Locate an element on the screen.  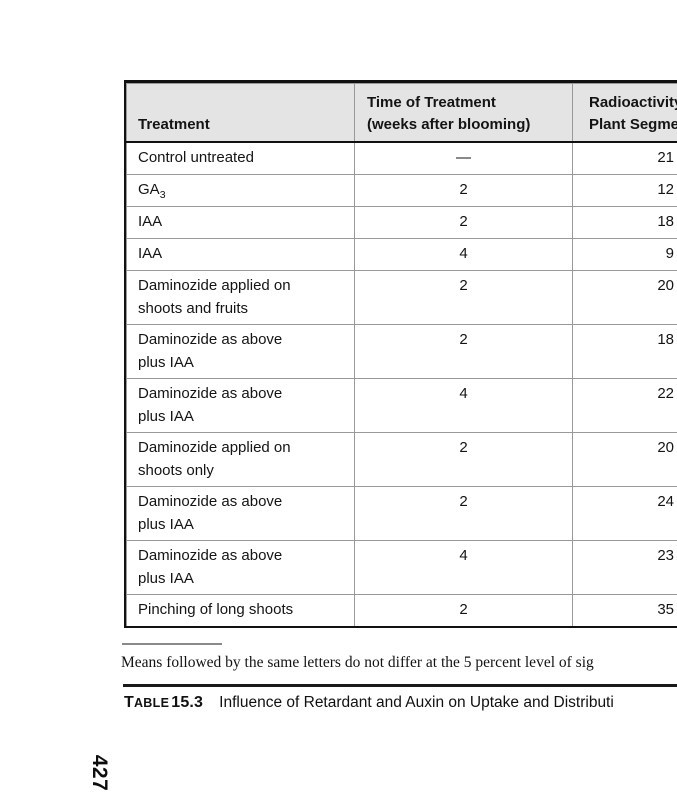
value-cell: 9 is located at coordinates (624, 254).